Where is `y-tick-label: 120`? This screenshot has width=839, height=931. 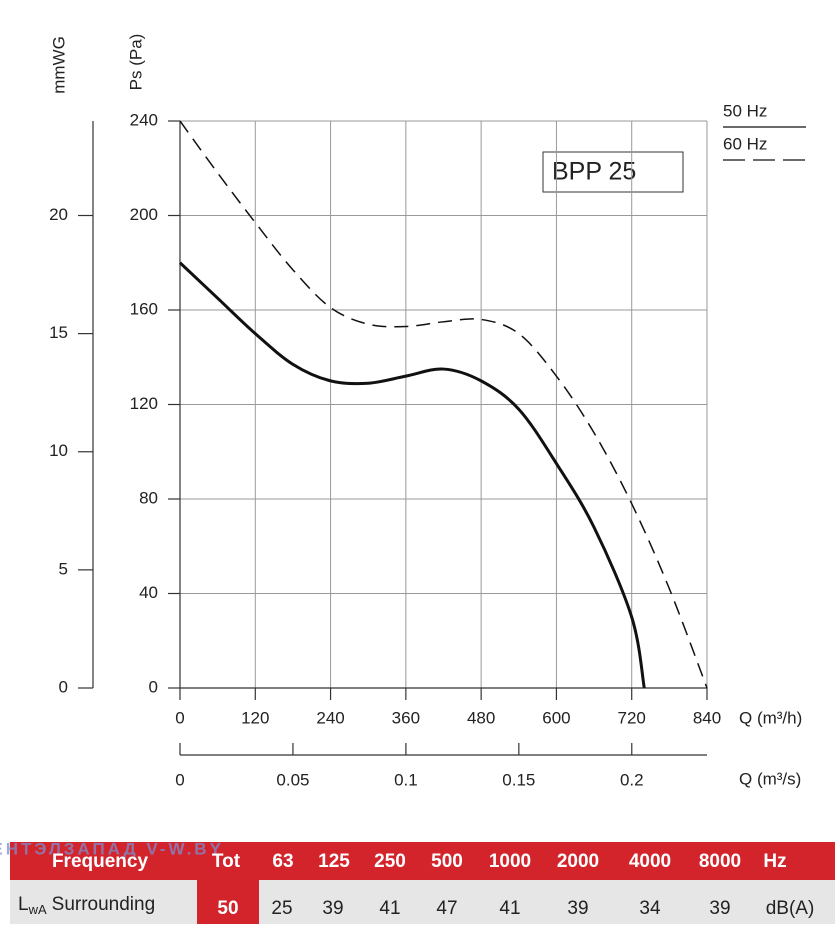
y-tick-label: 120 is located at coordinates (144, 403).